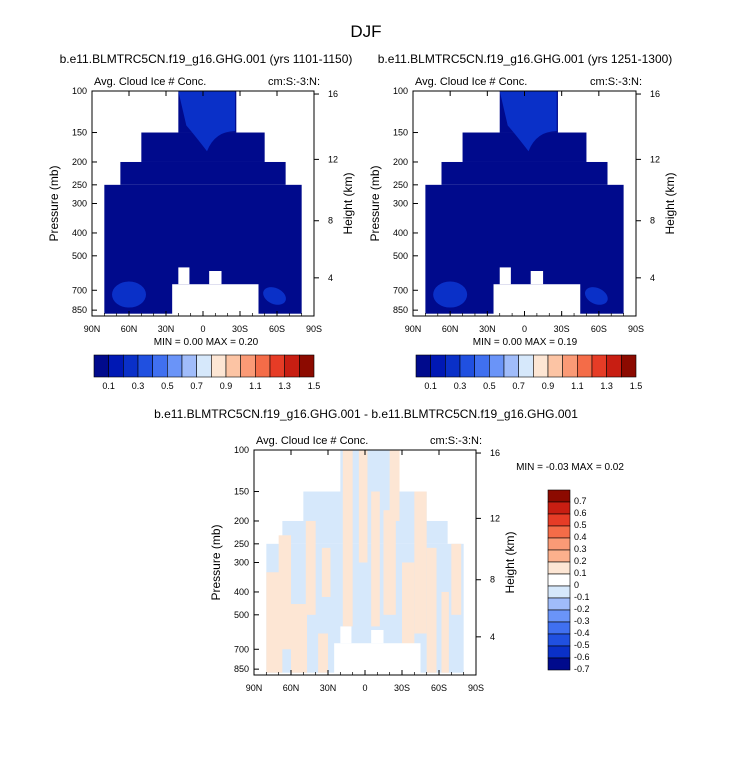 This screenshot has width=733, height=768. What do you see at coordinates (580, 561) in the screenshot?
I see `colorbar-label: 0.2` at bounding box center [580, 561].